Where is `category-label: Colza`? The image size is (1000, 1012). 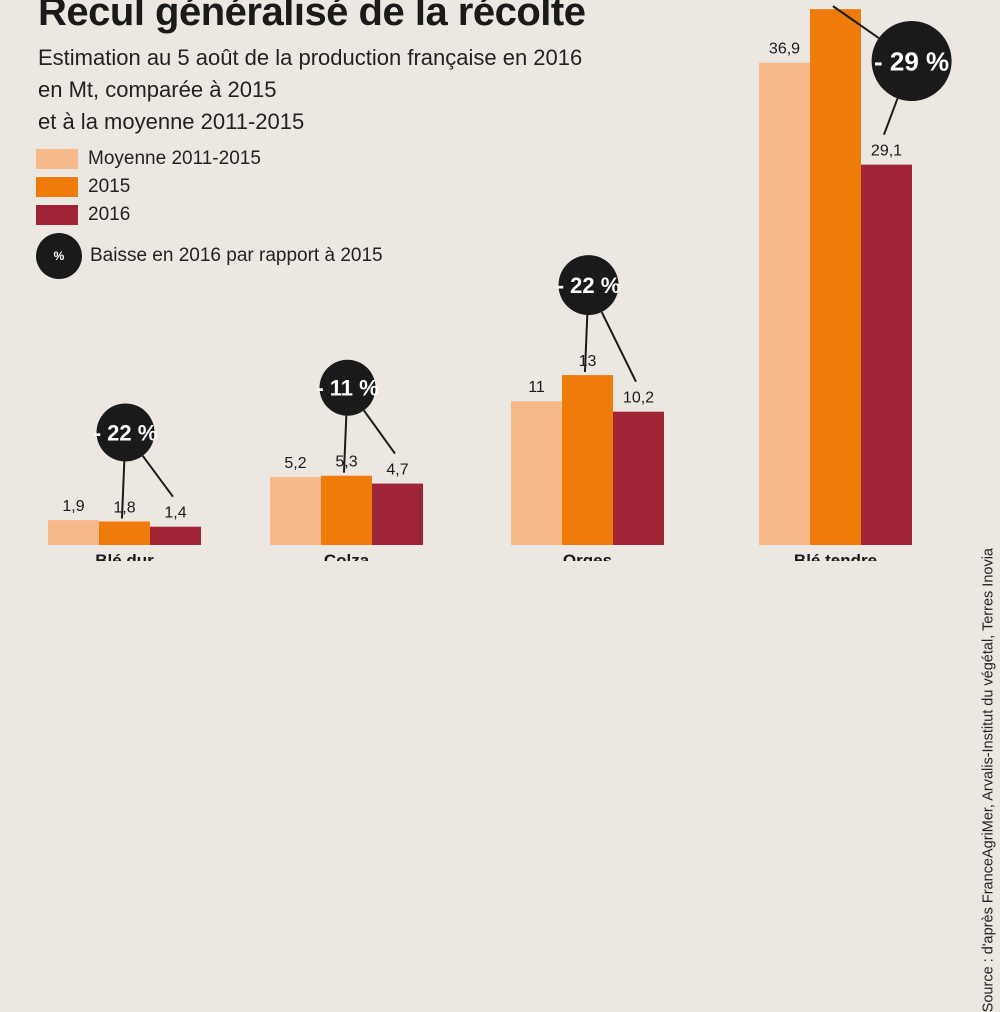
category-label: Colza is located at coordinates (347, 556).